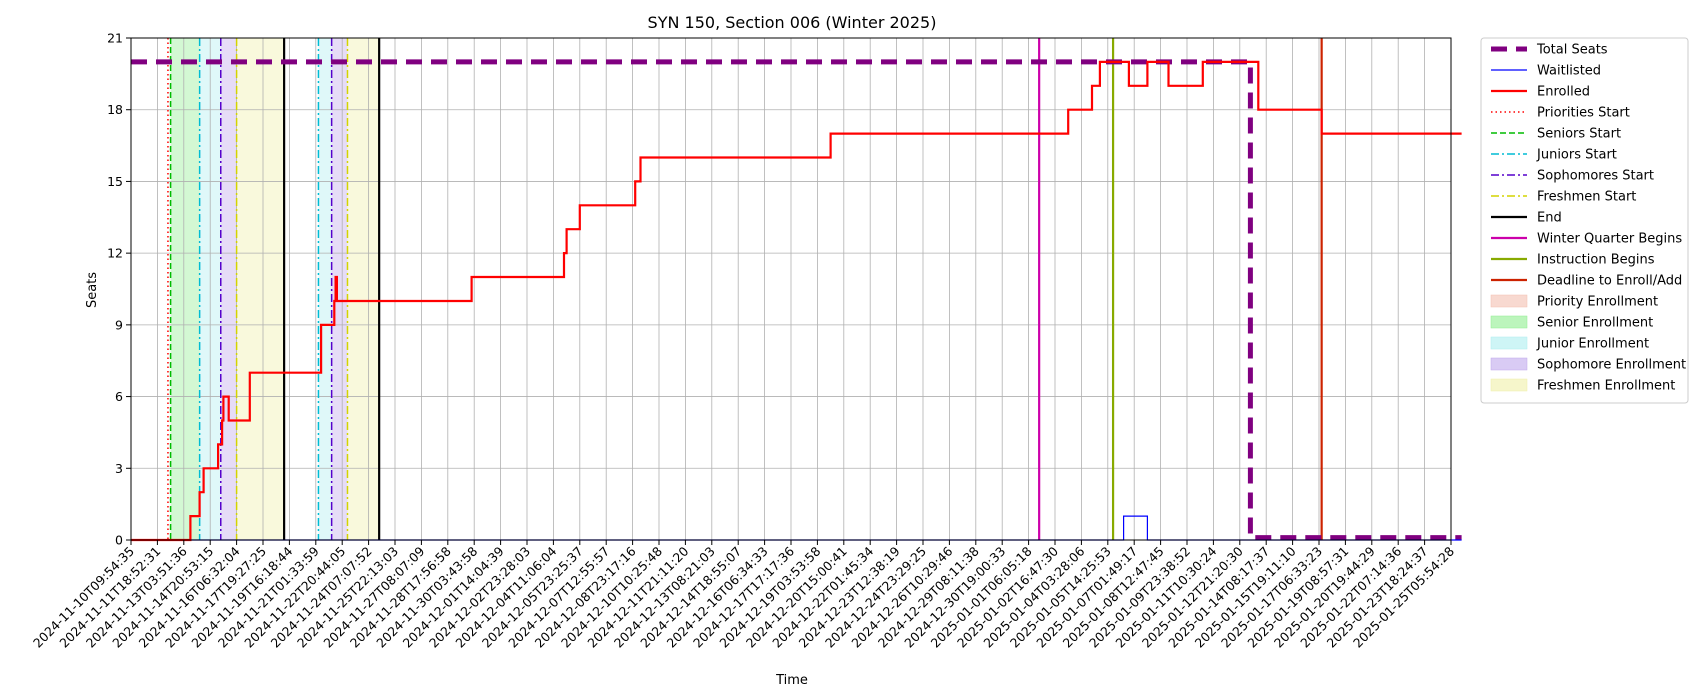 This screenshot has height=700, width=1700. What do you see at coordinates (115, 38) in the screenshot?
I see `y-tick-label: 21` at bounding box center [115, 38].